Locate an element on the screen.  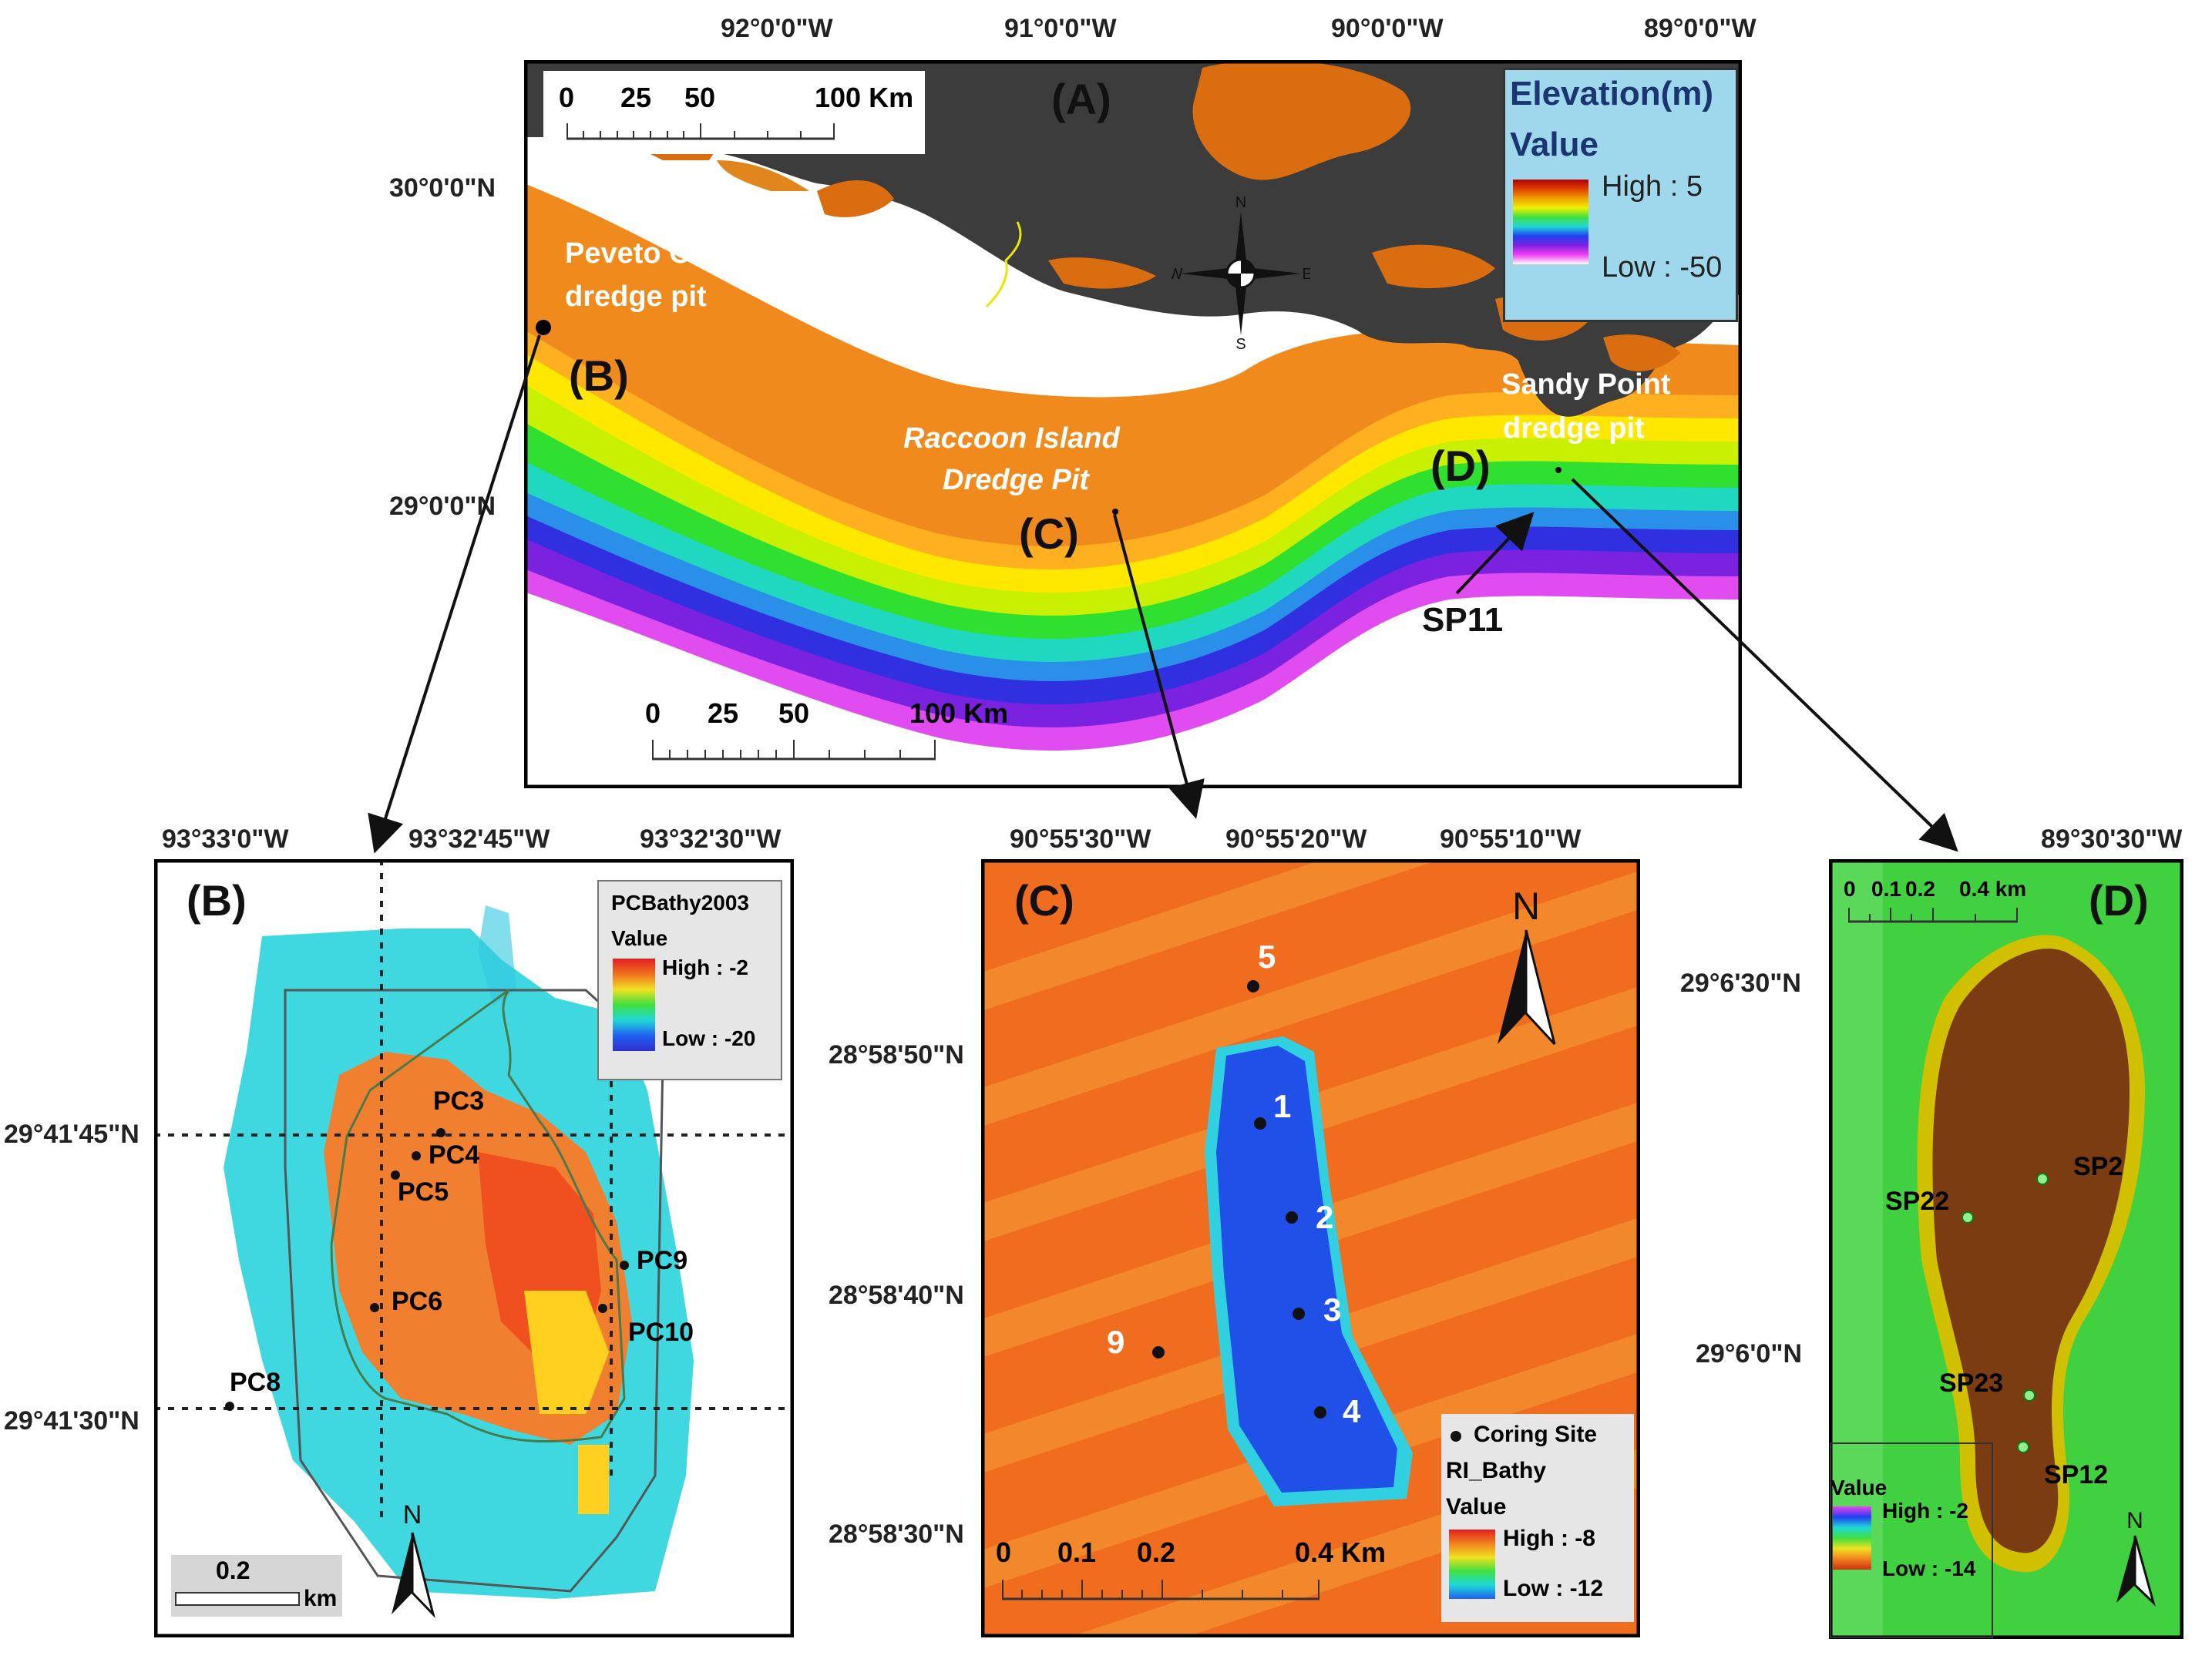
legend-subtitle: Value is located at coordinates (1554, 144).